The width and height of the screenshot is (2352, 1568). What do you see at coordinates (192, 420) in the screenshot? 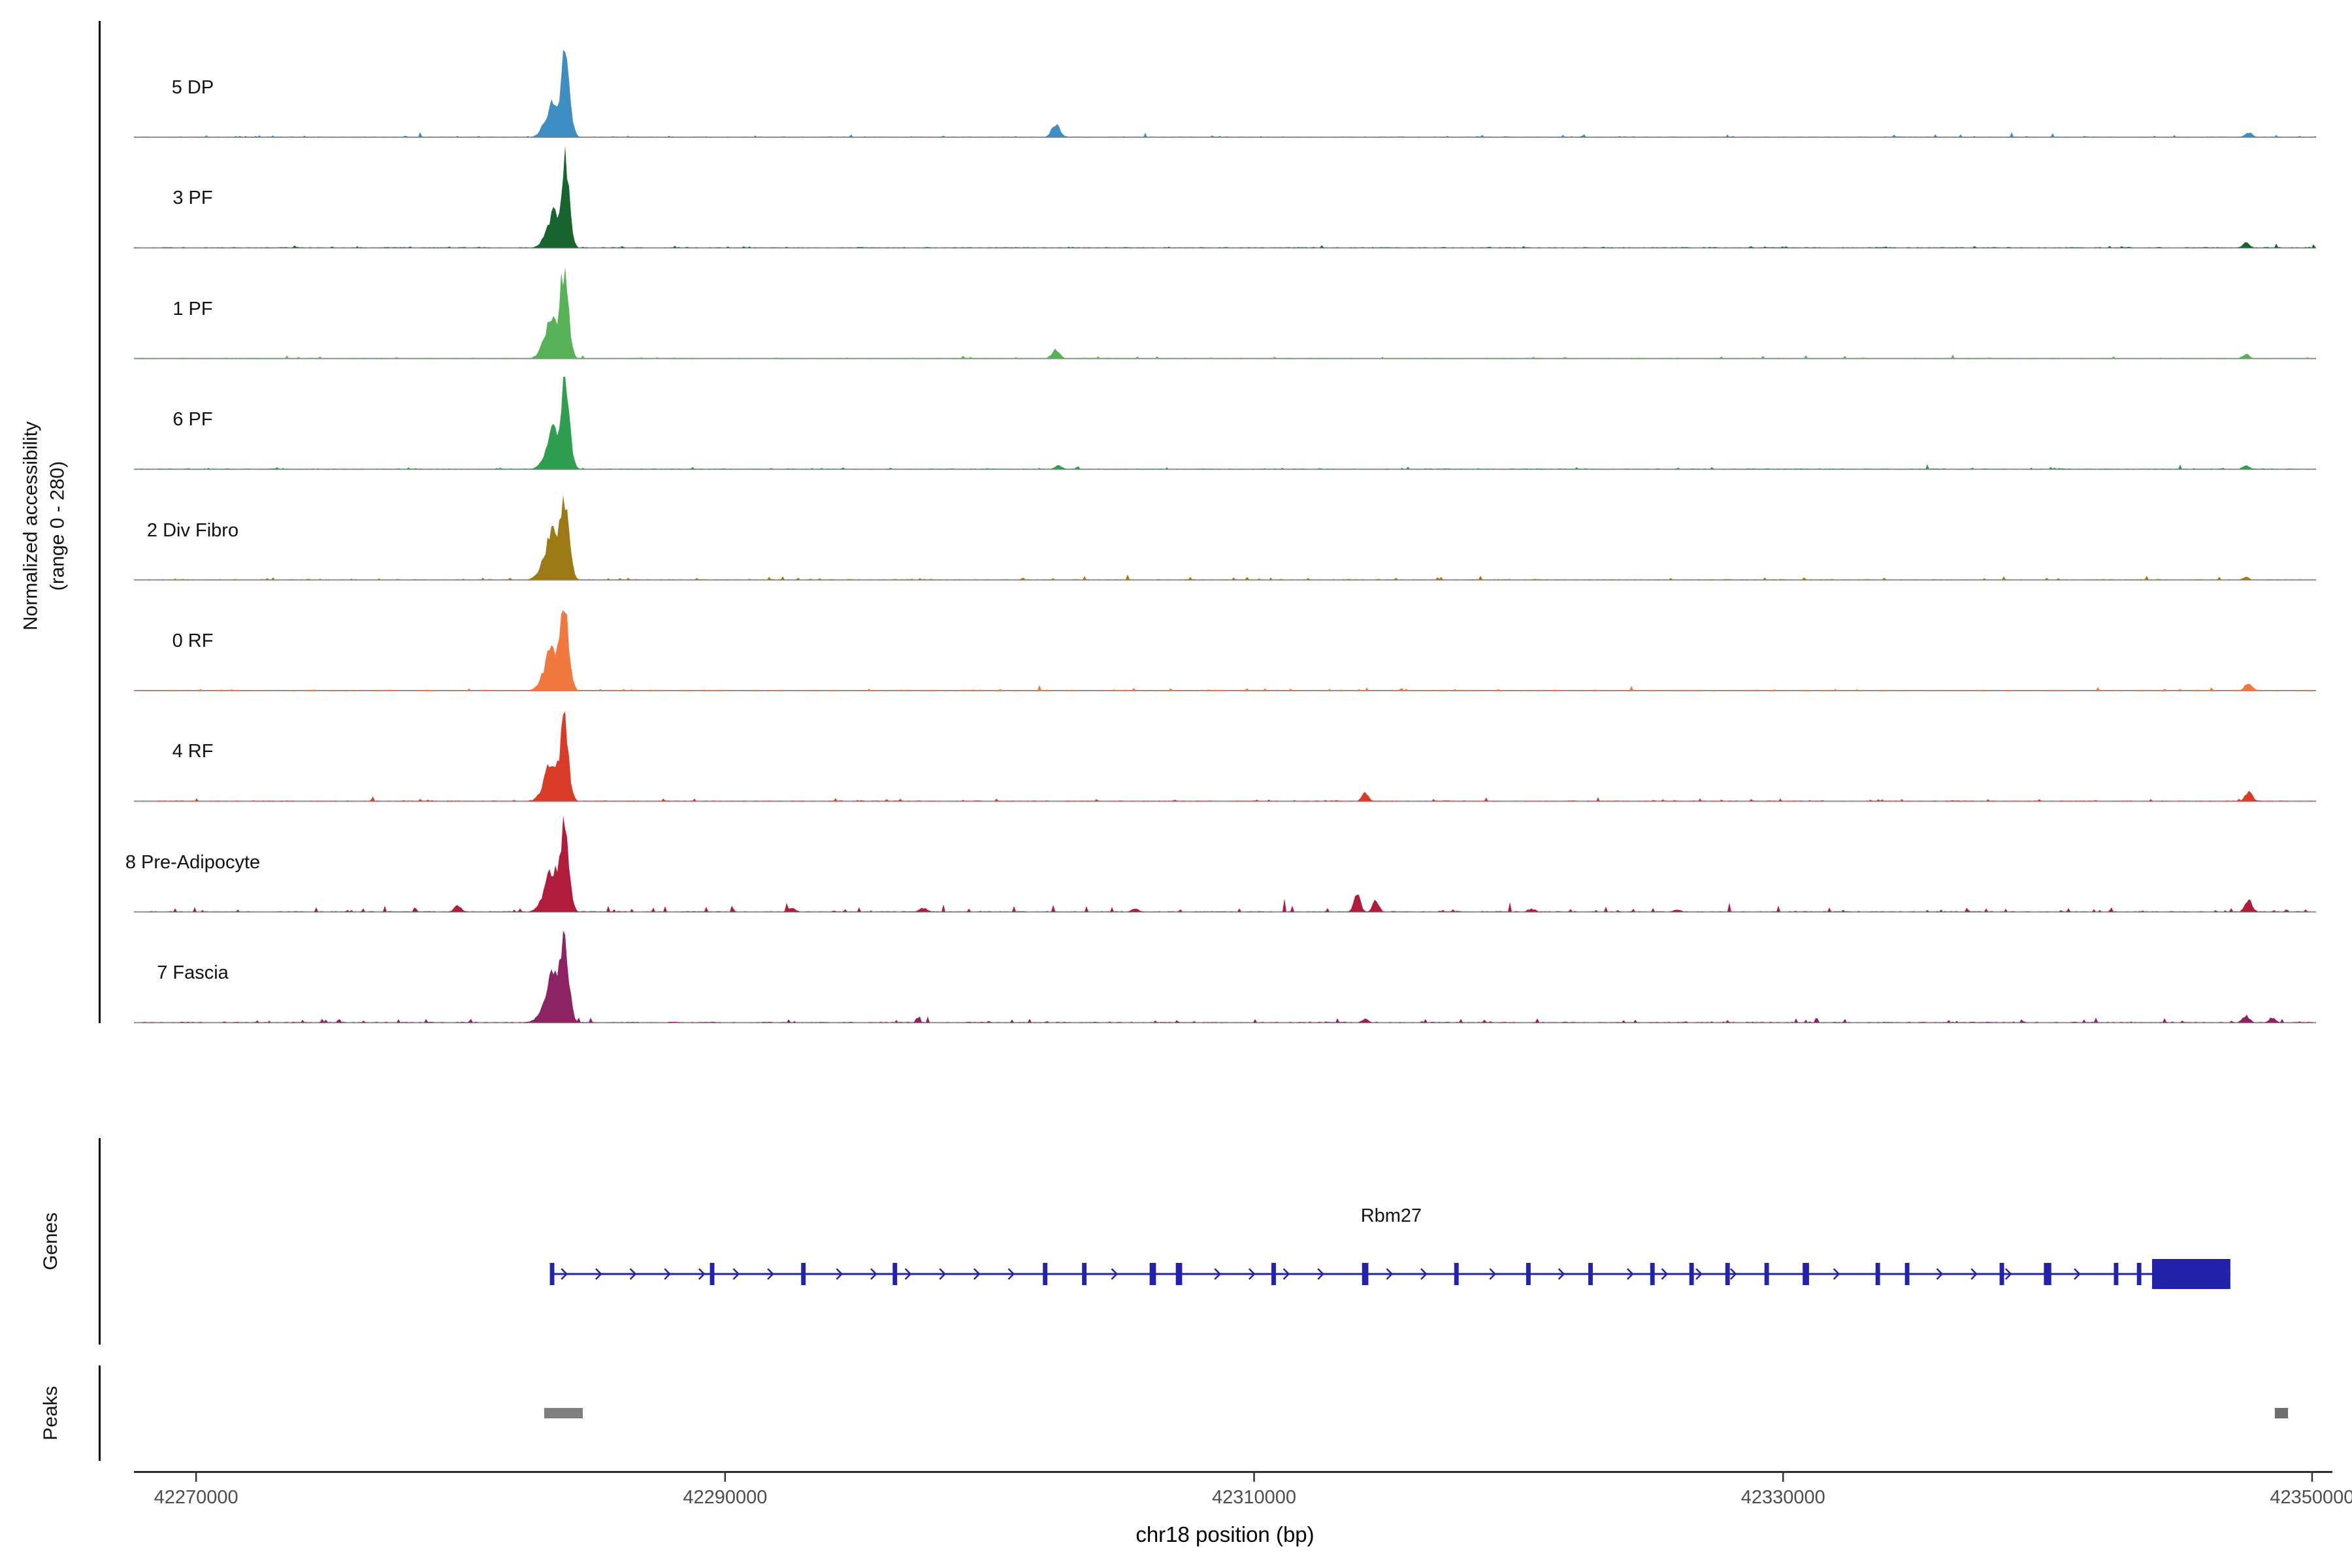
I see `track-label: 6 PF` at bounding box center [192, 420].